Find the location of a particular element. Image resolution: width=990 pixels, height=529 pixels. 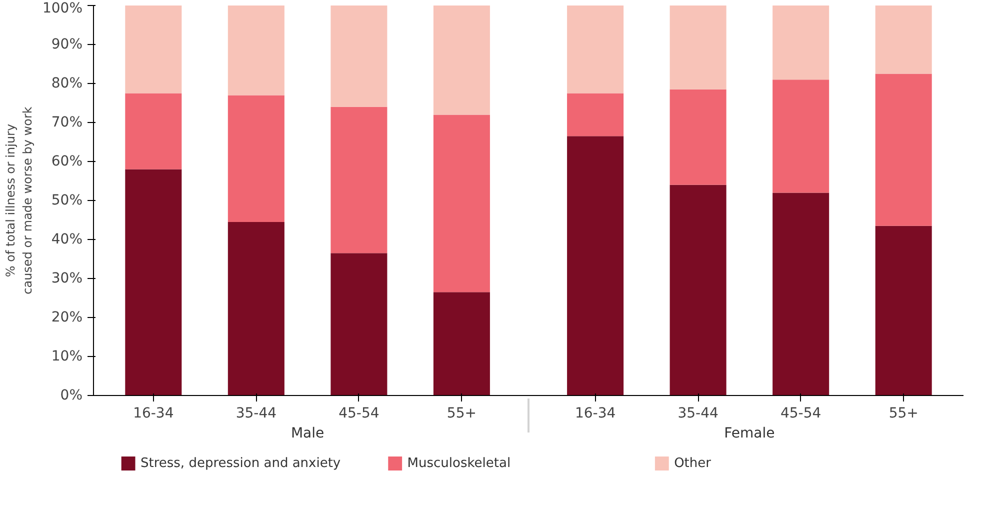

text: Male is located at coordinates (307, 434).